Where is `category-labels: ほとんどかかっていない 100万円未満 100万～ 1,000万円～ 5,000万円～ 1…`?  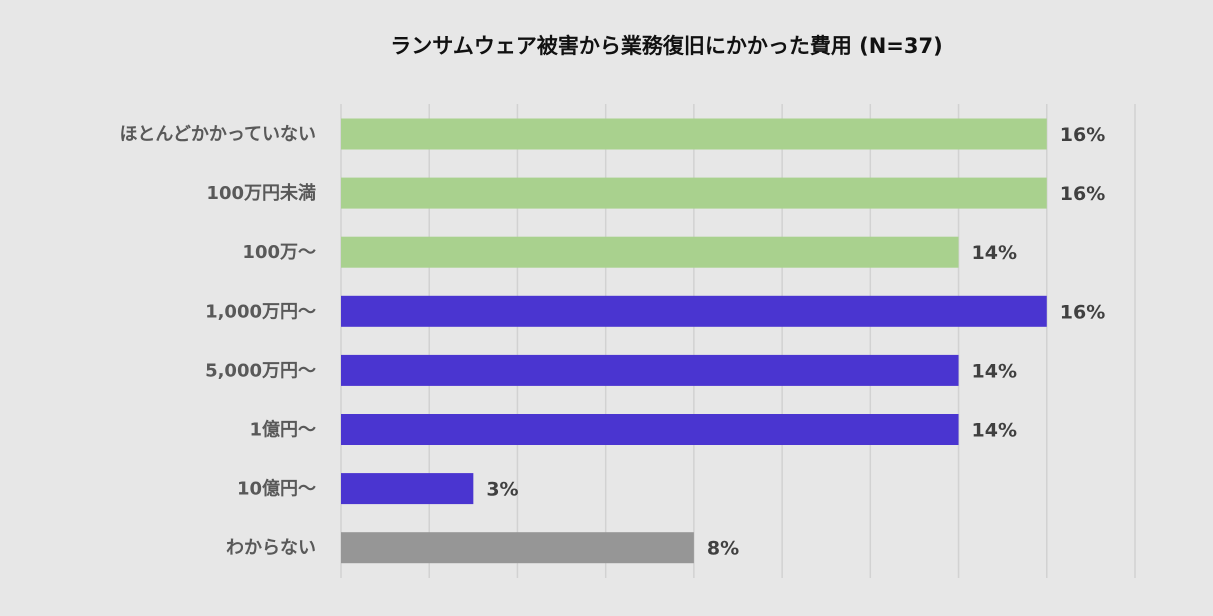
category-labels: ほとんどかかっていない 100万円未満 100万～ 1,000万円～ 5,000万円～ 1… is located at coordinates (217, 341).